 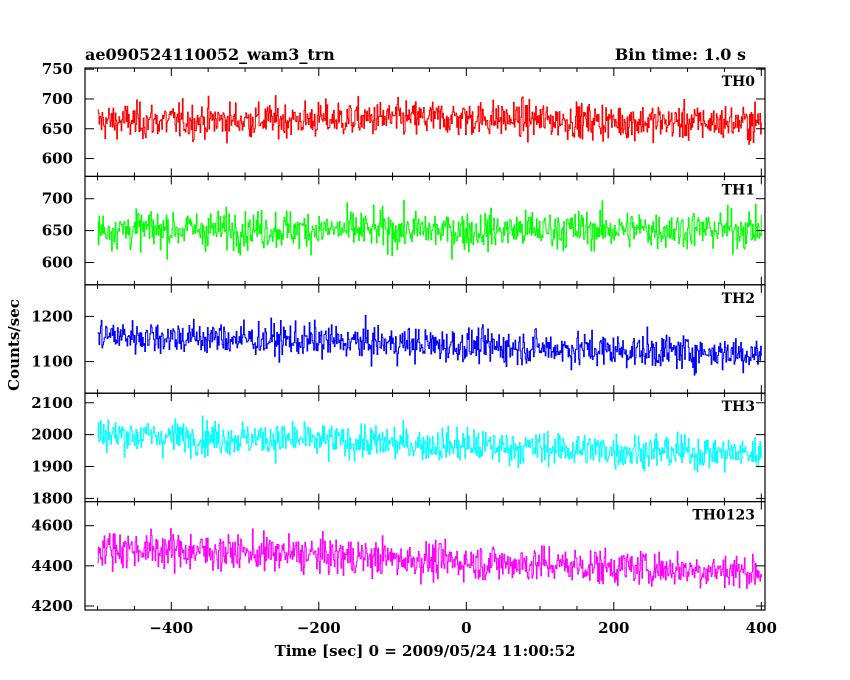 What do you see at coordinates (761, 628) in the screenshot?
I see `x-tick-label: 400` at bounding box center [761, 628].